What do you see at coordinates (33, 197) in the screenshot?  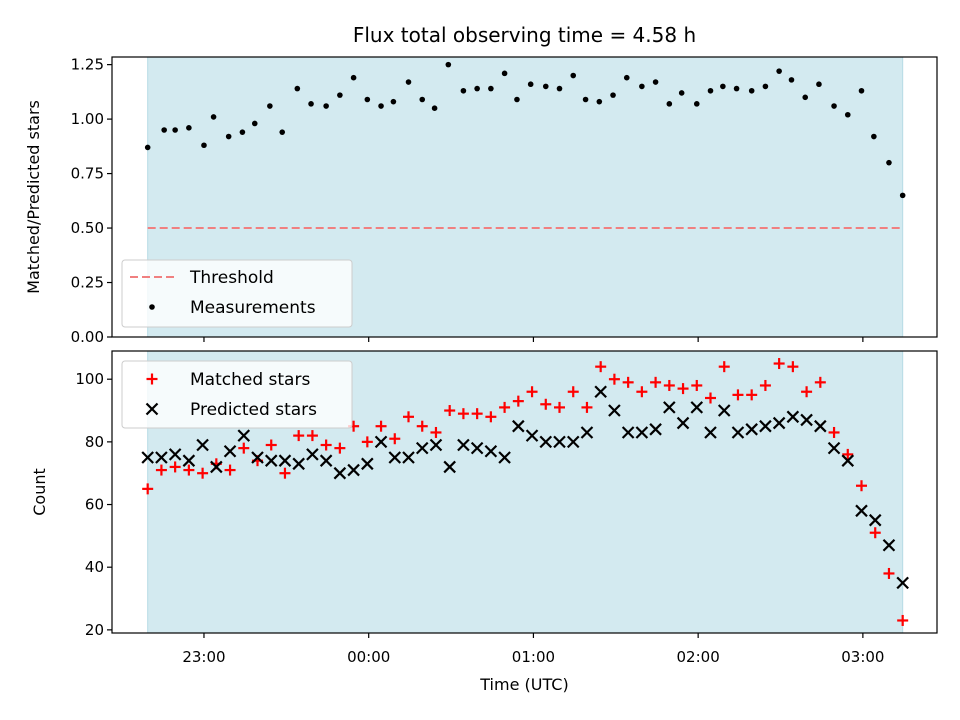 I see `top-y-axis-label: Matched/Predicted stars` at bounding box center [33, 197].